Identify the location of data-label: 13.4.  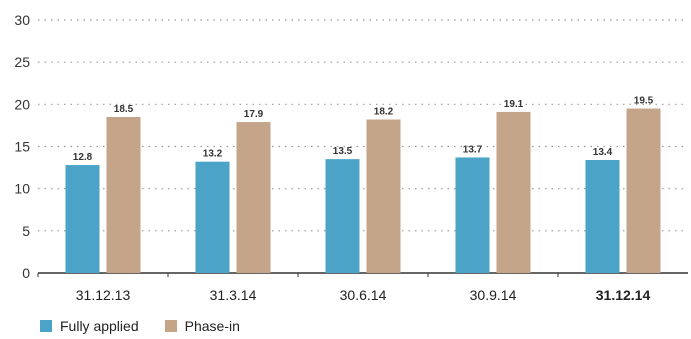
(603, 152).